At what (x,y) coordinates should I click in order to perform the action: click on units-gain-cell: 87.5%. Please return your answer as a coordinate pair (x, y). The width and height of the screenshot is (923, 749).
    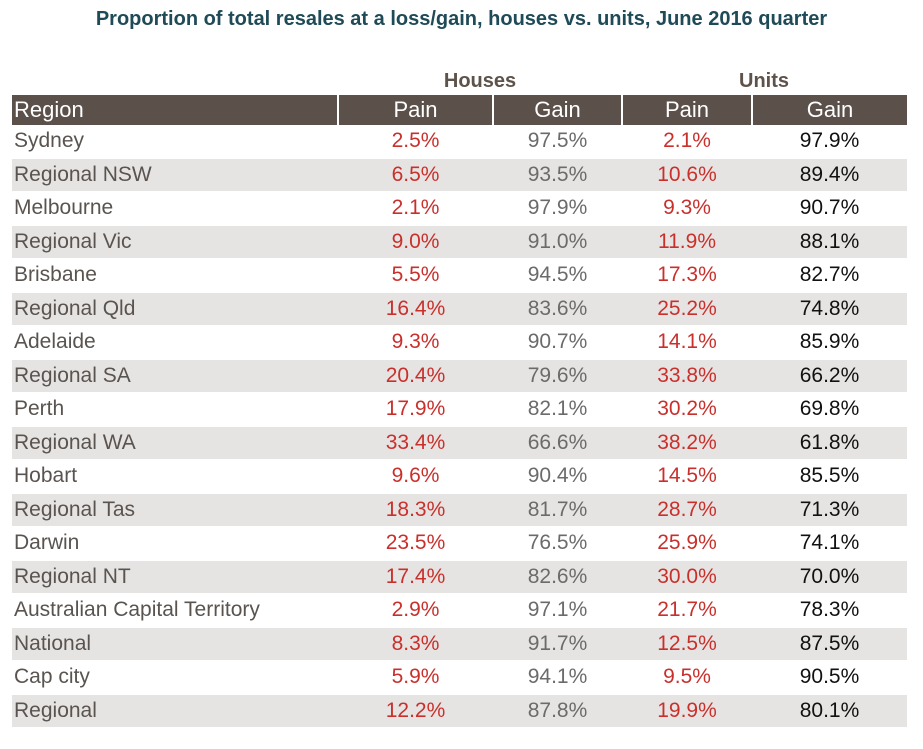
    Looking at the image, I should click on (829, 644).